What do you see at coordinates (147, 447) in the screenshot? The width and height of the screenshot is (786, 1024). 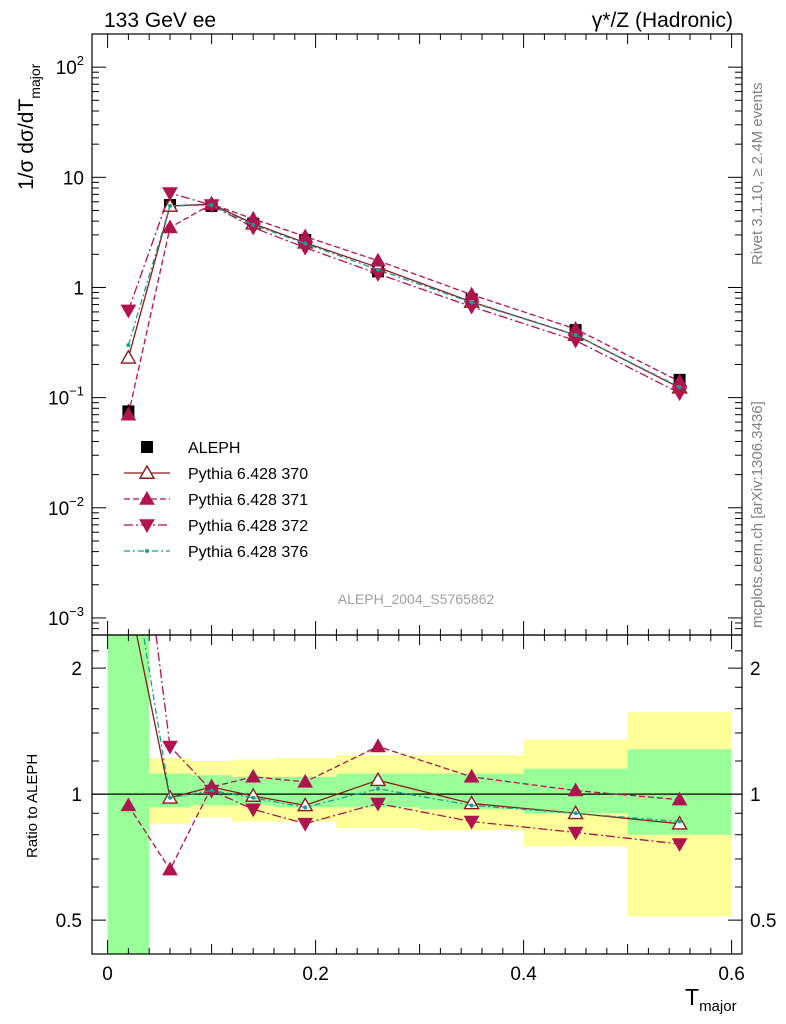 I see `legend-marker-data` at bounding box center [147, 447].